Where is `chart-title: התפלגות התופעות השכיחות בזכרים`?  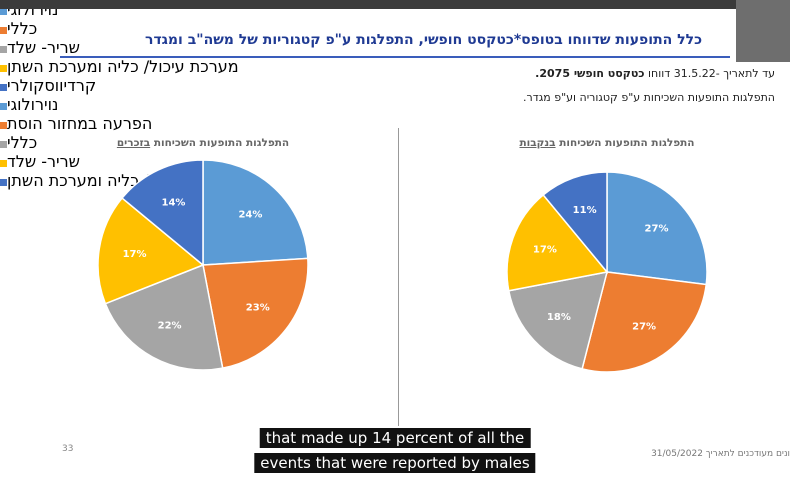
chart-title: התפלגות התופעות השכיחות בזכרים is located at coordinates (203, 143).